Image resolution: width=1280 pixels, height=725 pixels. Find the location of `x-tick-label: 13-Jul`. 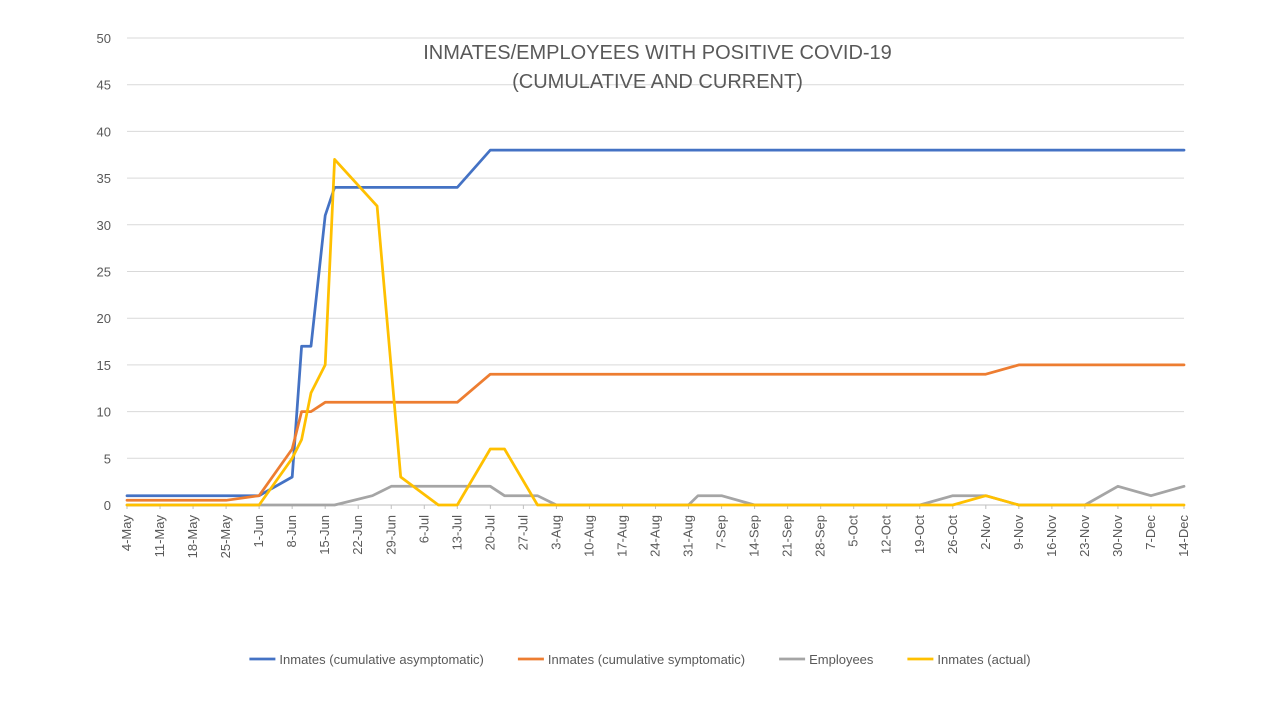

x-tick-label: 13-Jul is located at coordinates (456, 533).